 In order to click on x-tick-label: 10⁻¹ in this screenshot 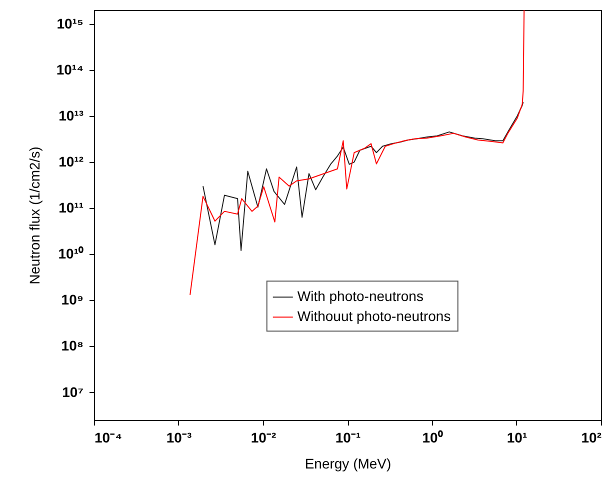, I will do `click(348, 438)`.